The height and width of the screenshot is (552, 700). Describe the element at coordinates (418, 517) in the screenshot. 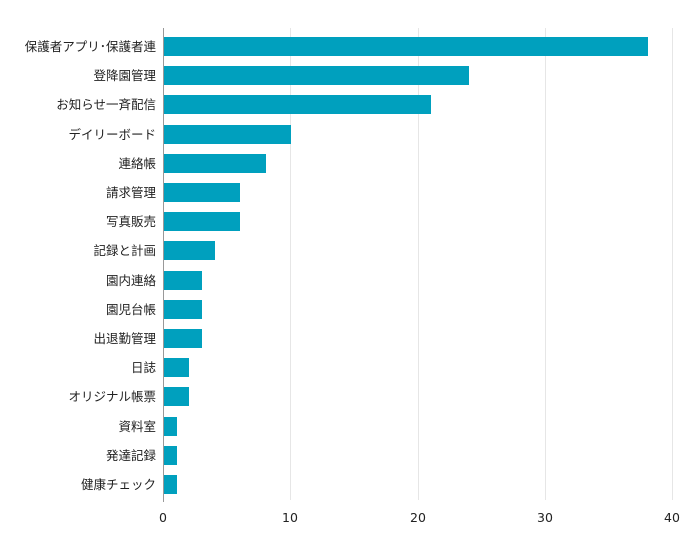

I see `x-tick-label: 20` at that location.